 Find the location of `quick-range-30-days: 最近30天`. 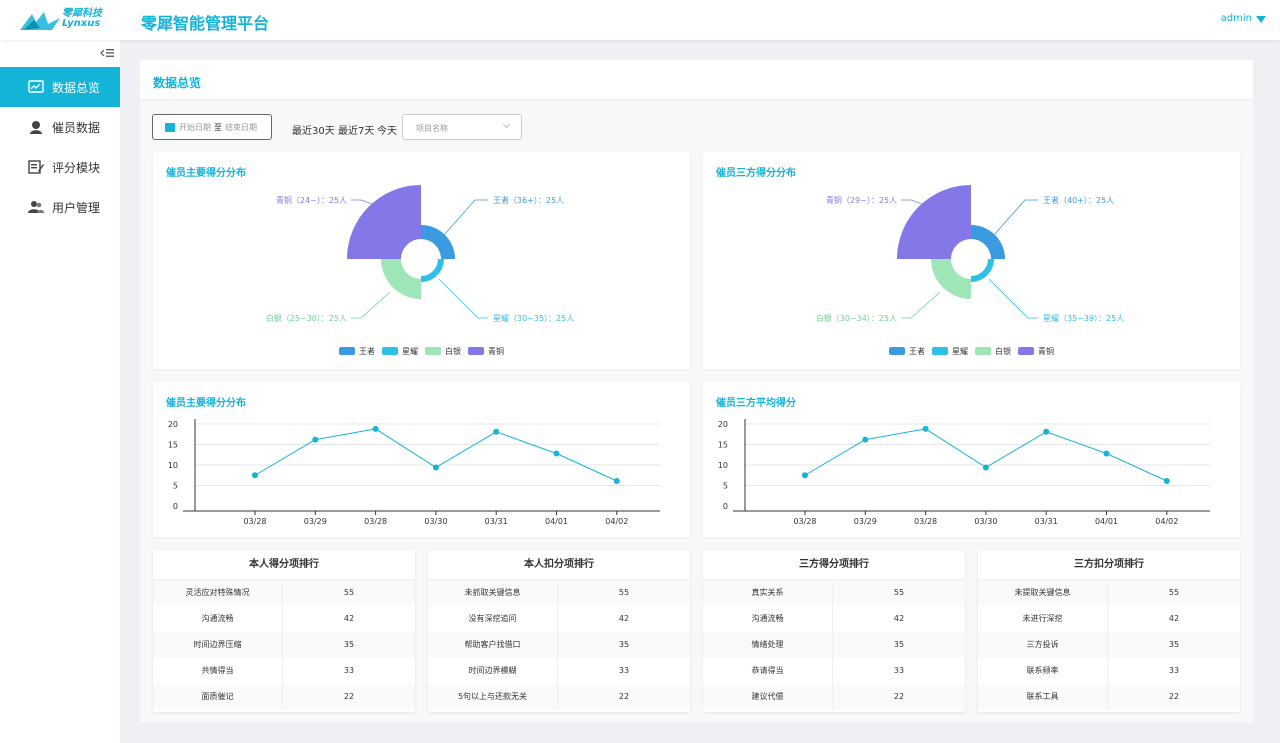

quick-range-30-days: 最近30天 is located at coordinates (313, 131).